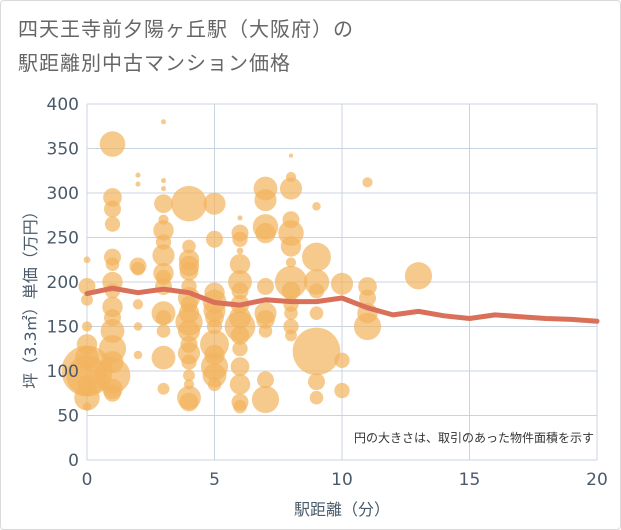 The image size is (621, 530). I want to click on x-tick-label: 0, so click(87, 480).